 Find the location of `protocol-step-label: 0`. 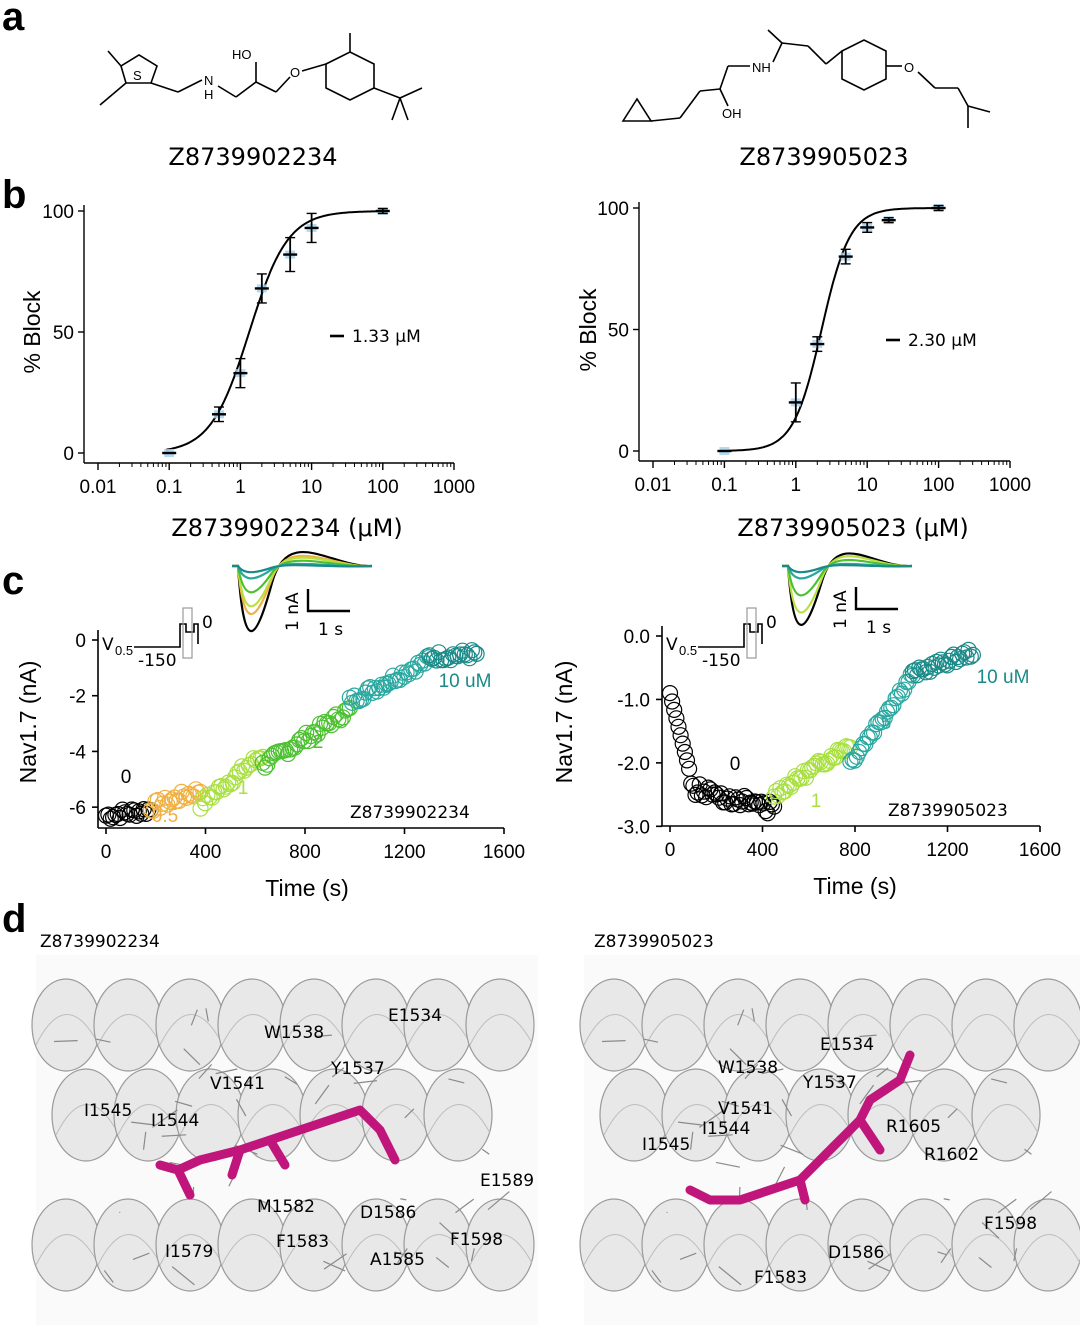

protocol-step-label: 0 is located at coordinates (207, 623).